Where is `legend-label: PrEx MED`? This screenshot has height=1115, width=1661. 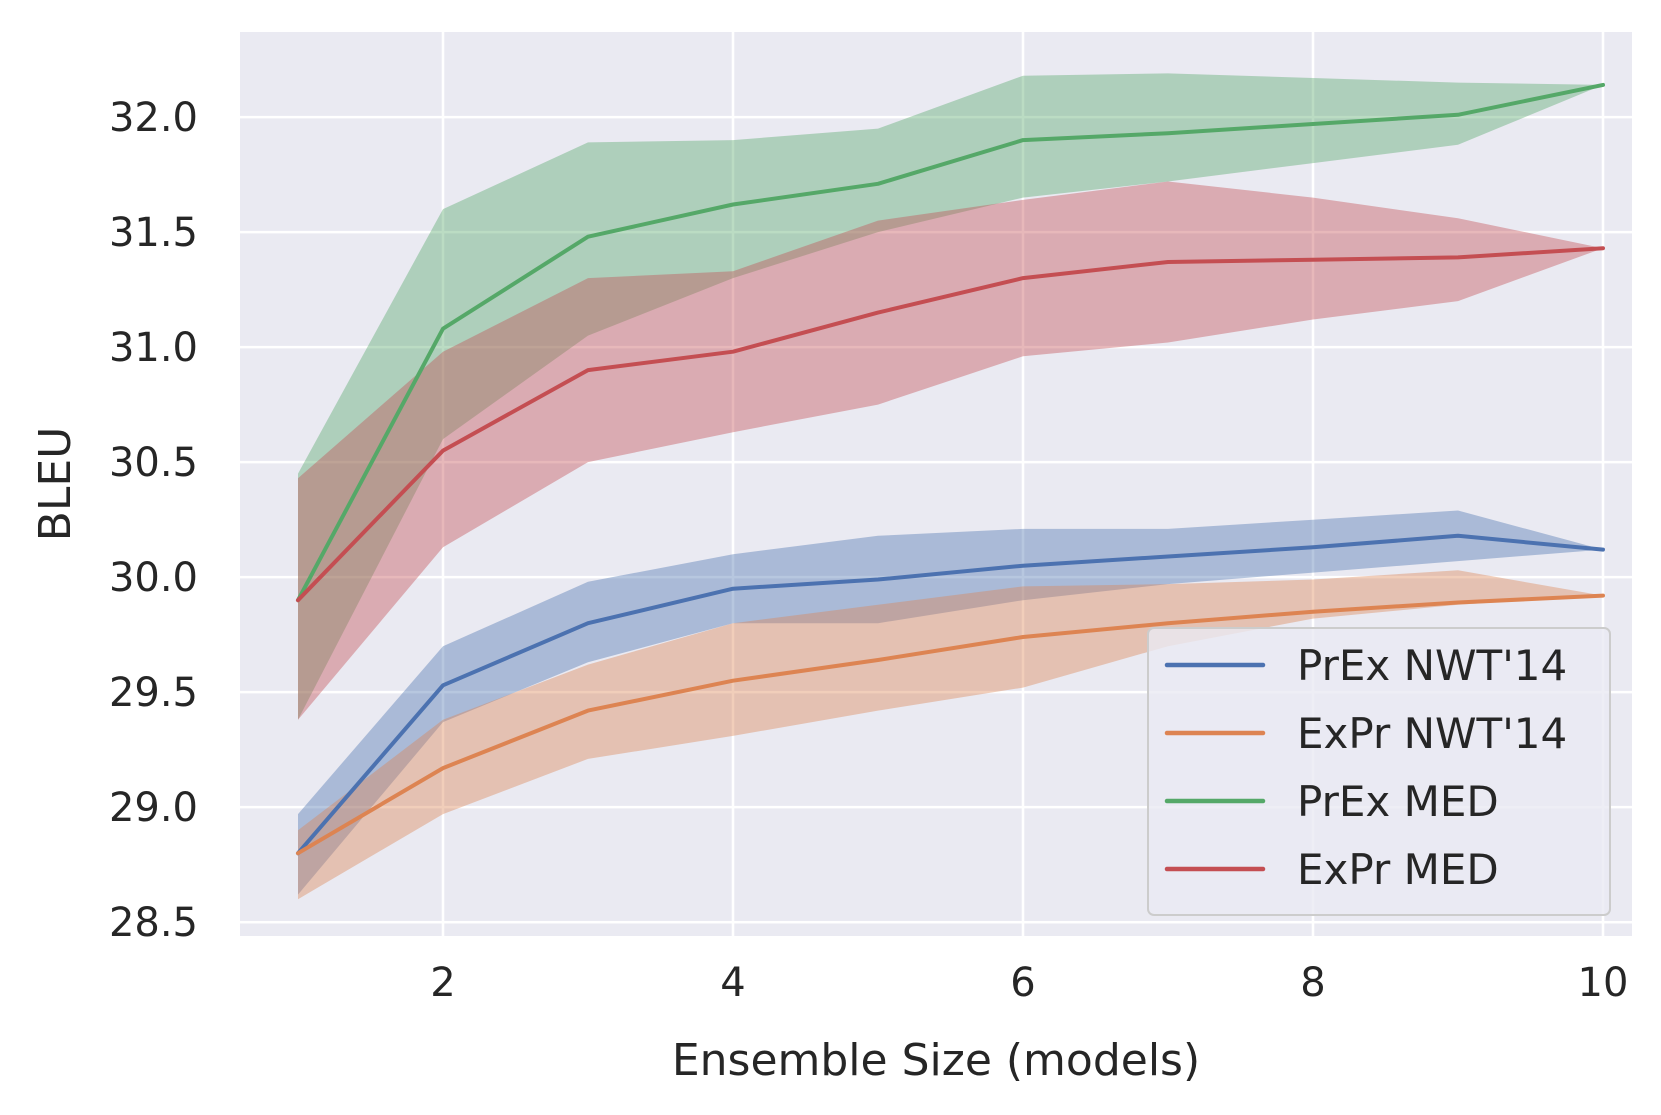 legend-label: PrEx MED is located at coordinates (1398, 801).